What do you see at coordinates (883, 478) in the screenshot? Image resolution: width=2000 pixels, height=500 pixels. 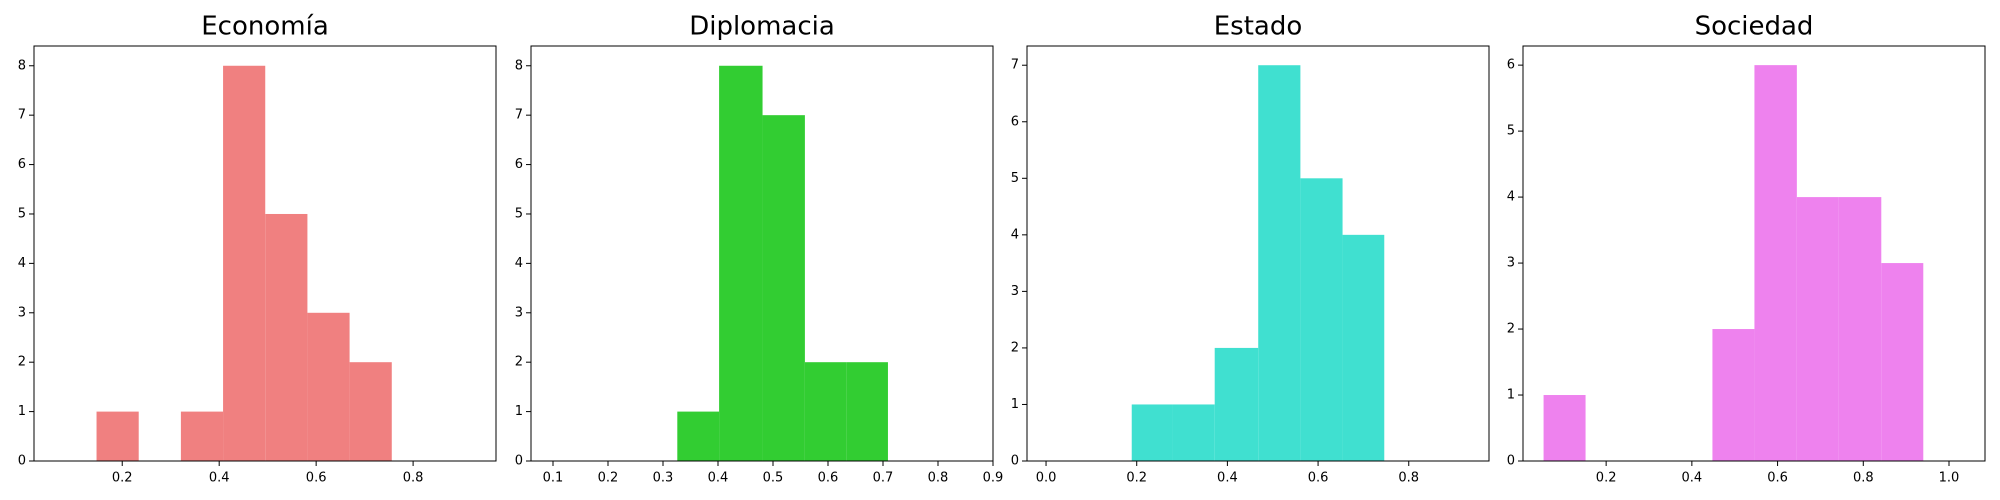 I see `x-tick-label: 0.7` at bounding box center [883, 478].